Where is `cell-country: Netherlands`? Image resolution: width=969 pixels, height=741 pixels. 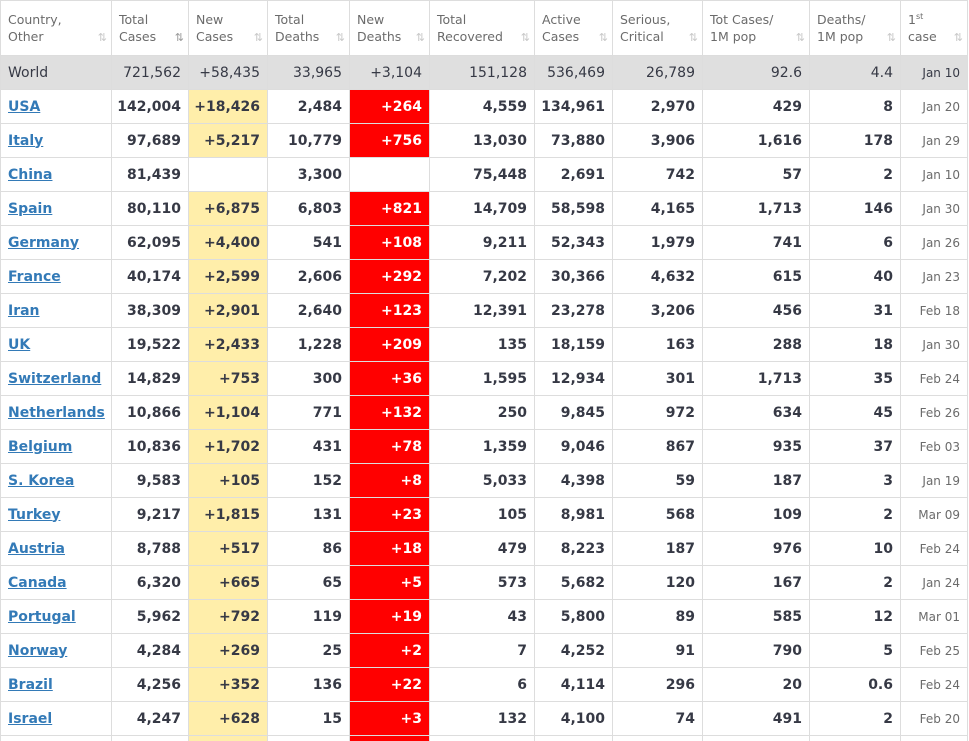 cell-country: Netherlands is located at coordinates (56, 412).